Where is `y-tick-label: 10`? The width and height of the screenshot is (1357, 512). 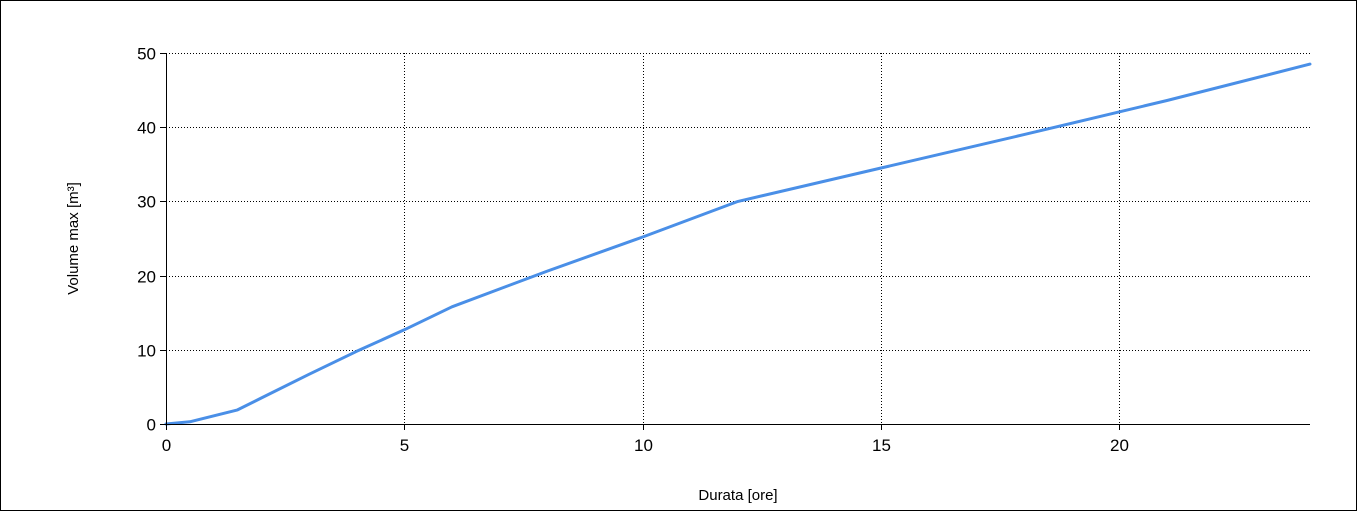
y-tick-label: 10 is located at coordinates (146, 351).